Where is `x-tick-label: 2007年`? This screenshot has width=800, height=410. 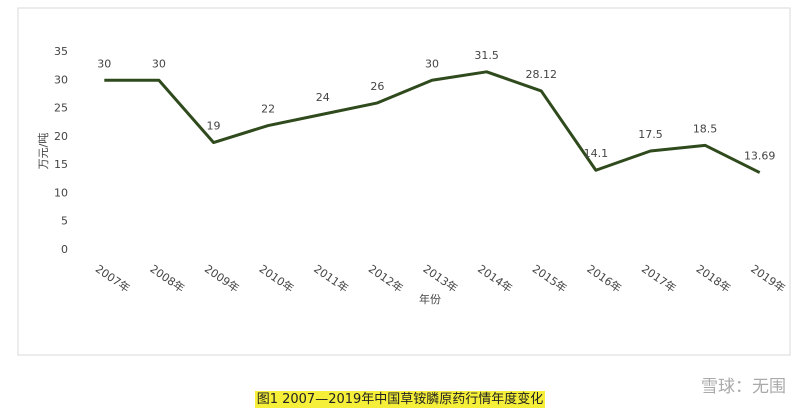 x-tick-label: 2007年 is located at coordinates (113, 278).